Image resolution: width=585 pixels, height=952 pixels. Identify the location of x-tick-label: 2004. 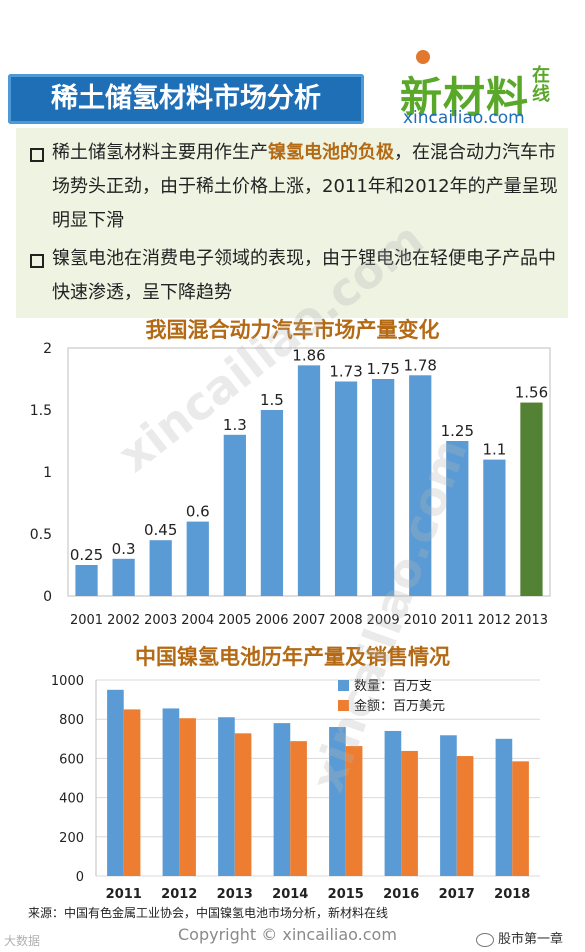
(197, 620).